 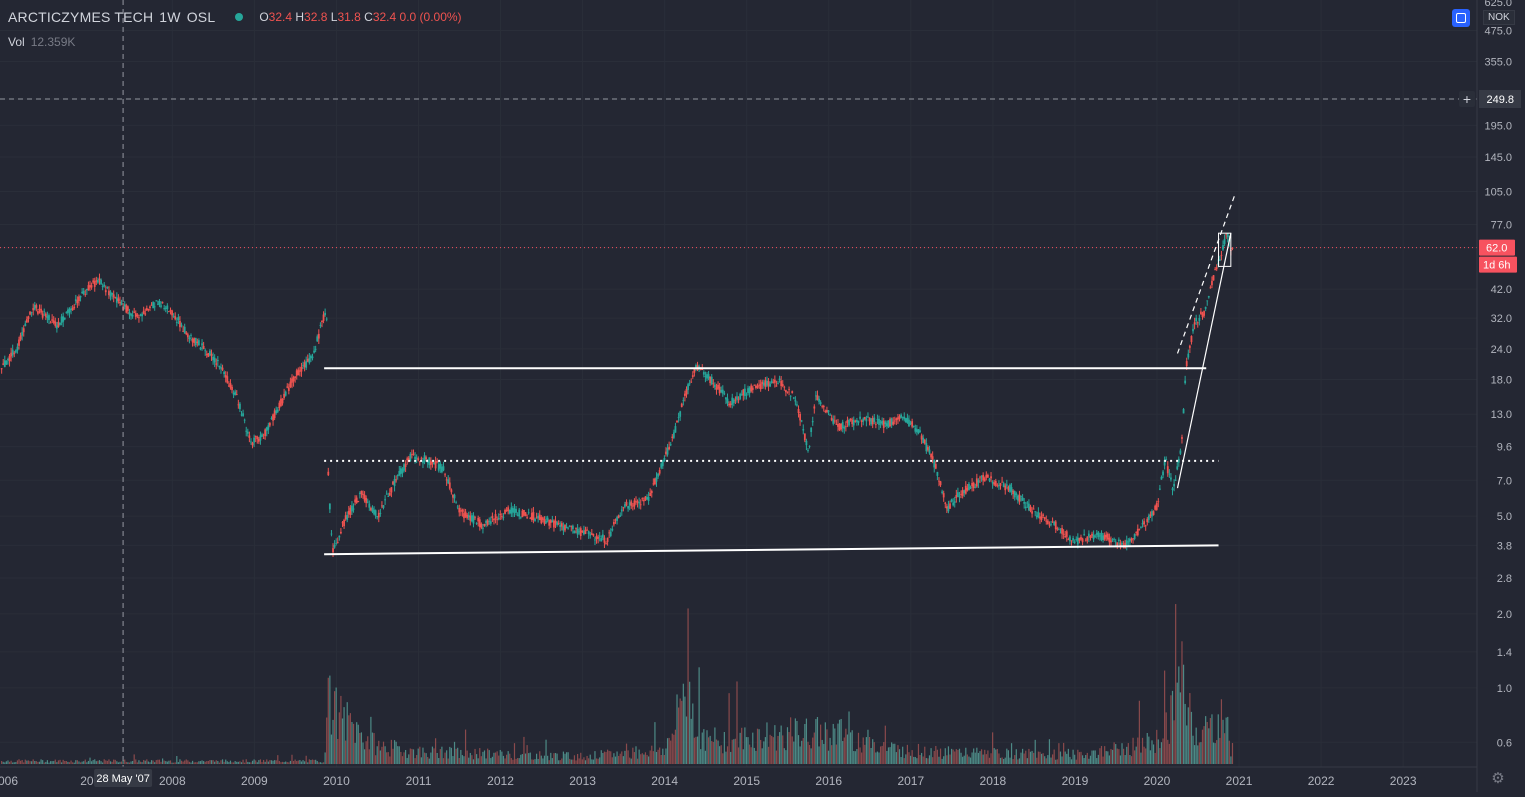 I want to click on sync-icon, so click(x=1461, y=18).